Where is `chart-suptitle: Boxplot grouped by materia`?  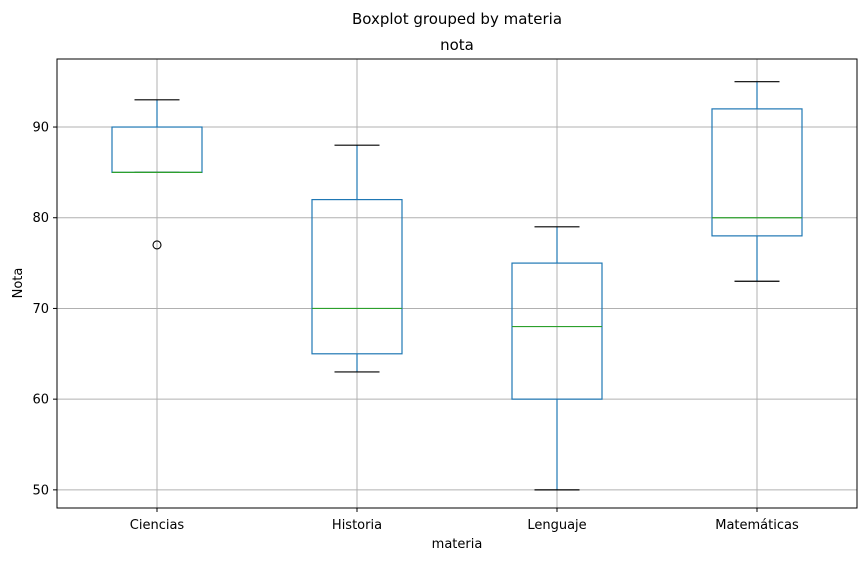
chart-suptitle: Boxplot grouped by materia is located at coordinates (457, 19).